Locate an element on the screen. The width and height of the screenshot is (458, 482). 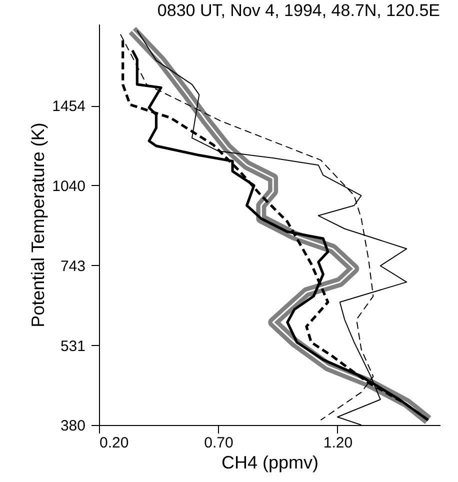
y-axis-title: Potential Temperature (K) is located at coordinates (38, 225).